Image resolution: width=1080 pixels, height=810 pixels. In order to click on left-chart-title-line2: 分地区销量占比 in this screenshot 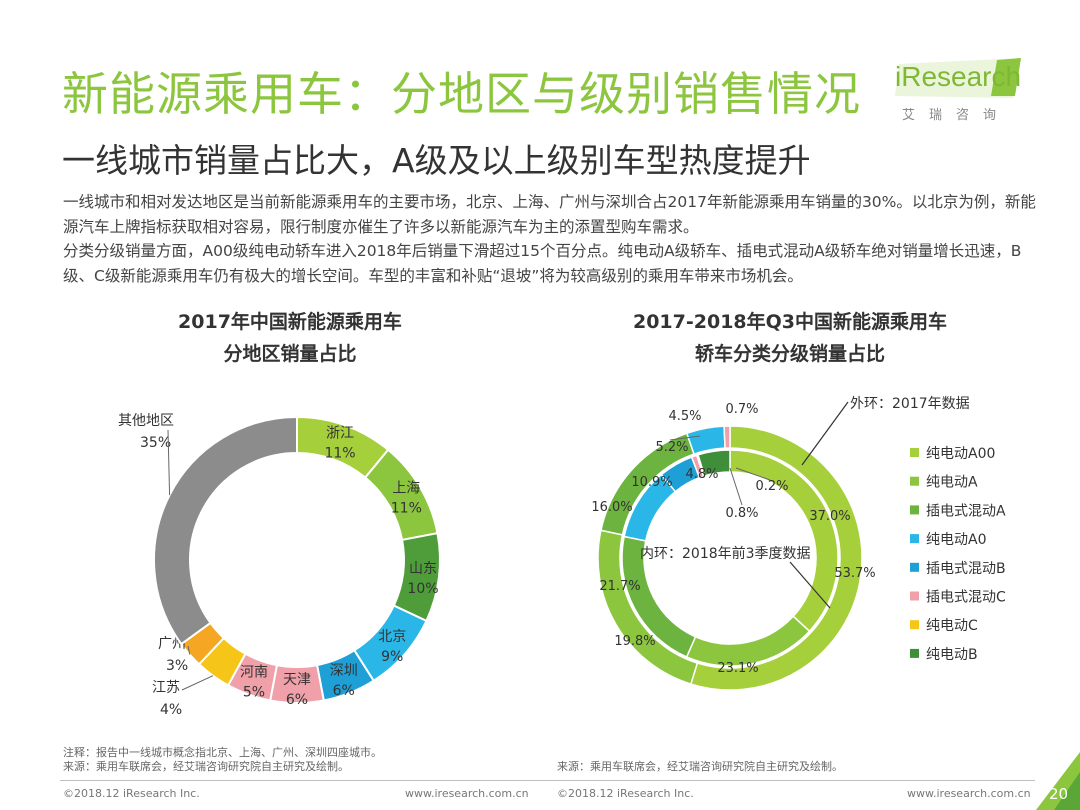, I will do `click(290, 354)`.